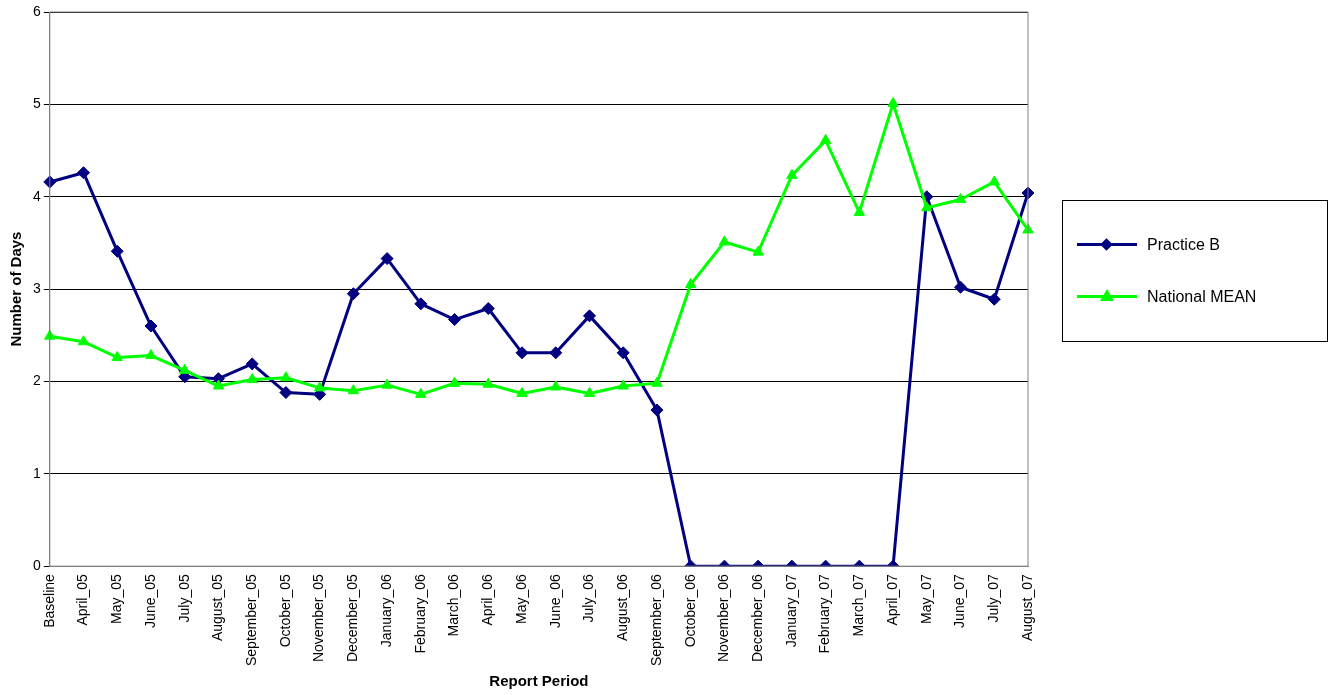  What do you see at coordinates (858, 605) in the screenshot?
I see `x-tick-label: March_07` at bounding box center [858, 605].